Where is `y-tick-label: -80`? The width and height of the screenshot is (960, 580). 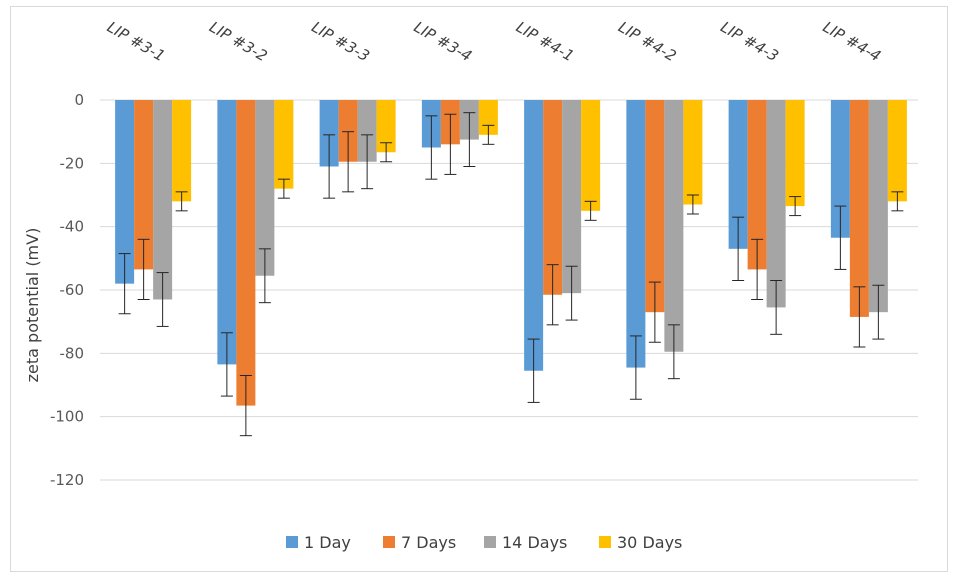
y-tick-label: -80 is located at coordinates (72, 353).